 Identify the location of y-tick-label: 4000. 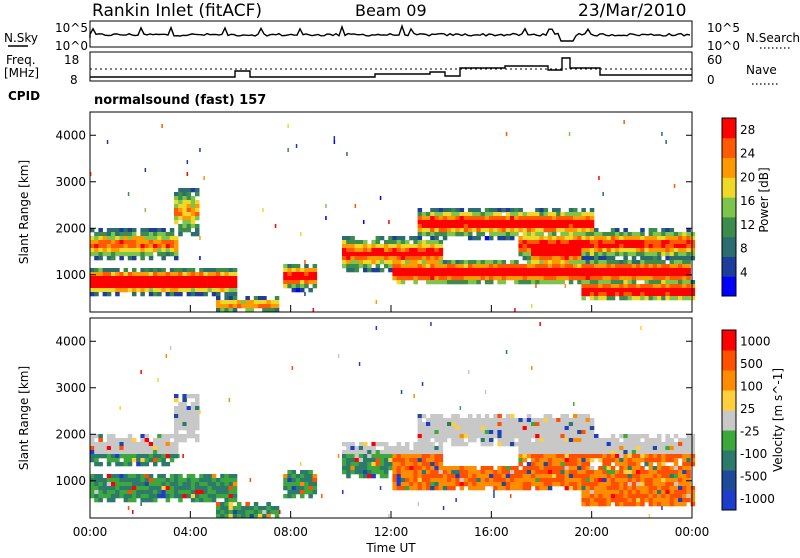
(70, 341).